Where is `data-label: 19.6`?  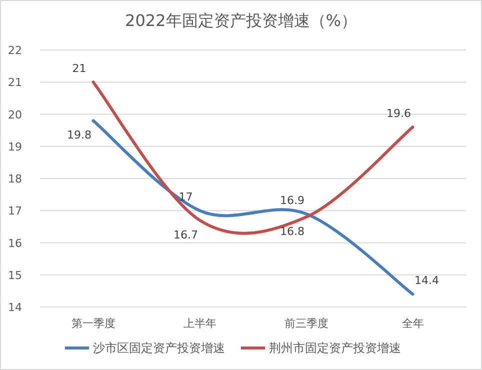
data-label: 19.6 is located at coordinates (398, 113).